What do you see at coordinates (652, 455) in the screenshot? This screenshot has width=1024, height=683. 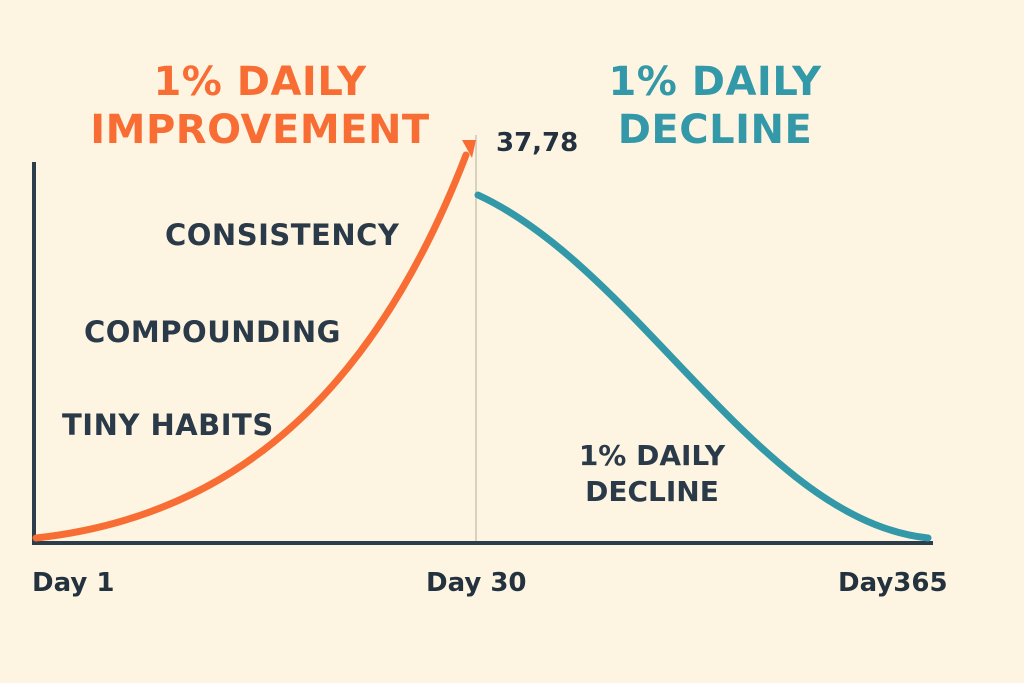 I see `decline-curve-label-line1: 1% DAILY` at bounding box center [652, 455].